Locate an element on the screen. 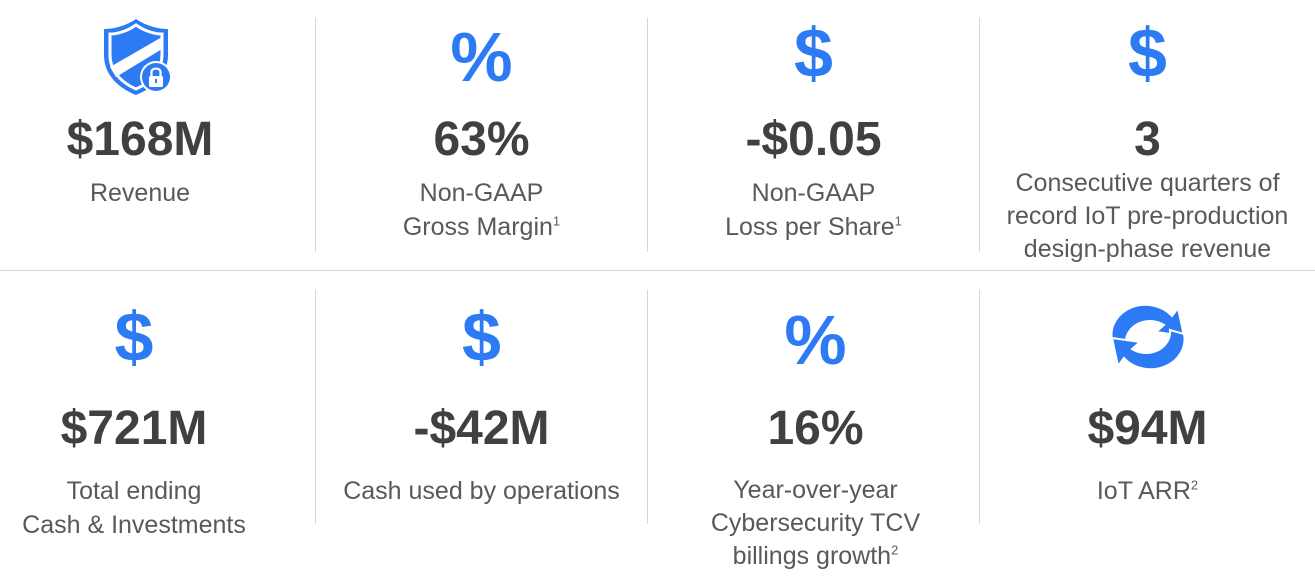 The image size is (1315, 577). metric-card-iot-arr: $94M IoT ARR2 is located at coordinates (1147, 424).